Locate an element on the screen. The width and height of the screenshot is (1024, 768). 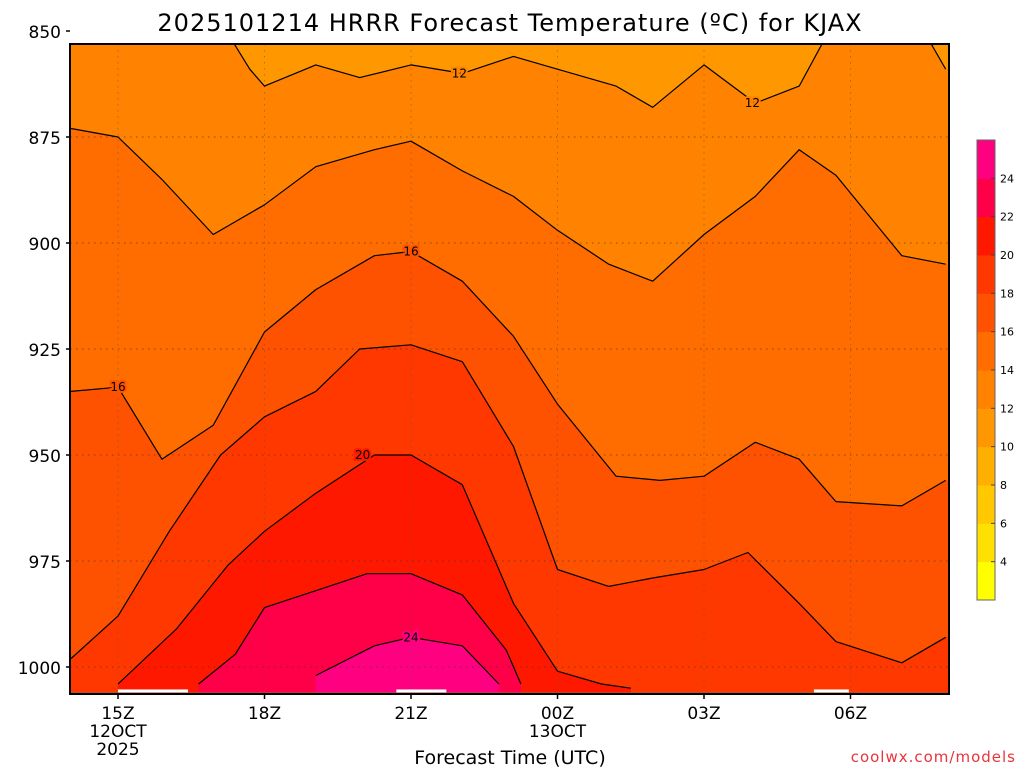
y-tick-label: 925 is located at coordinates (45, 351).